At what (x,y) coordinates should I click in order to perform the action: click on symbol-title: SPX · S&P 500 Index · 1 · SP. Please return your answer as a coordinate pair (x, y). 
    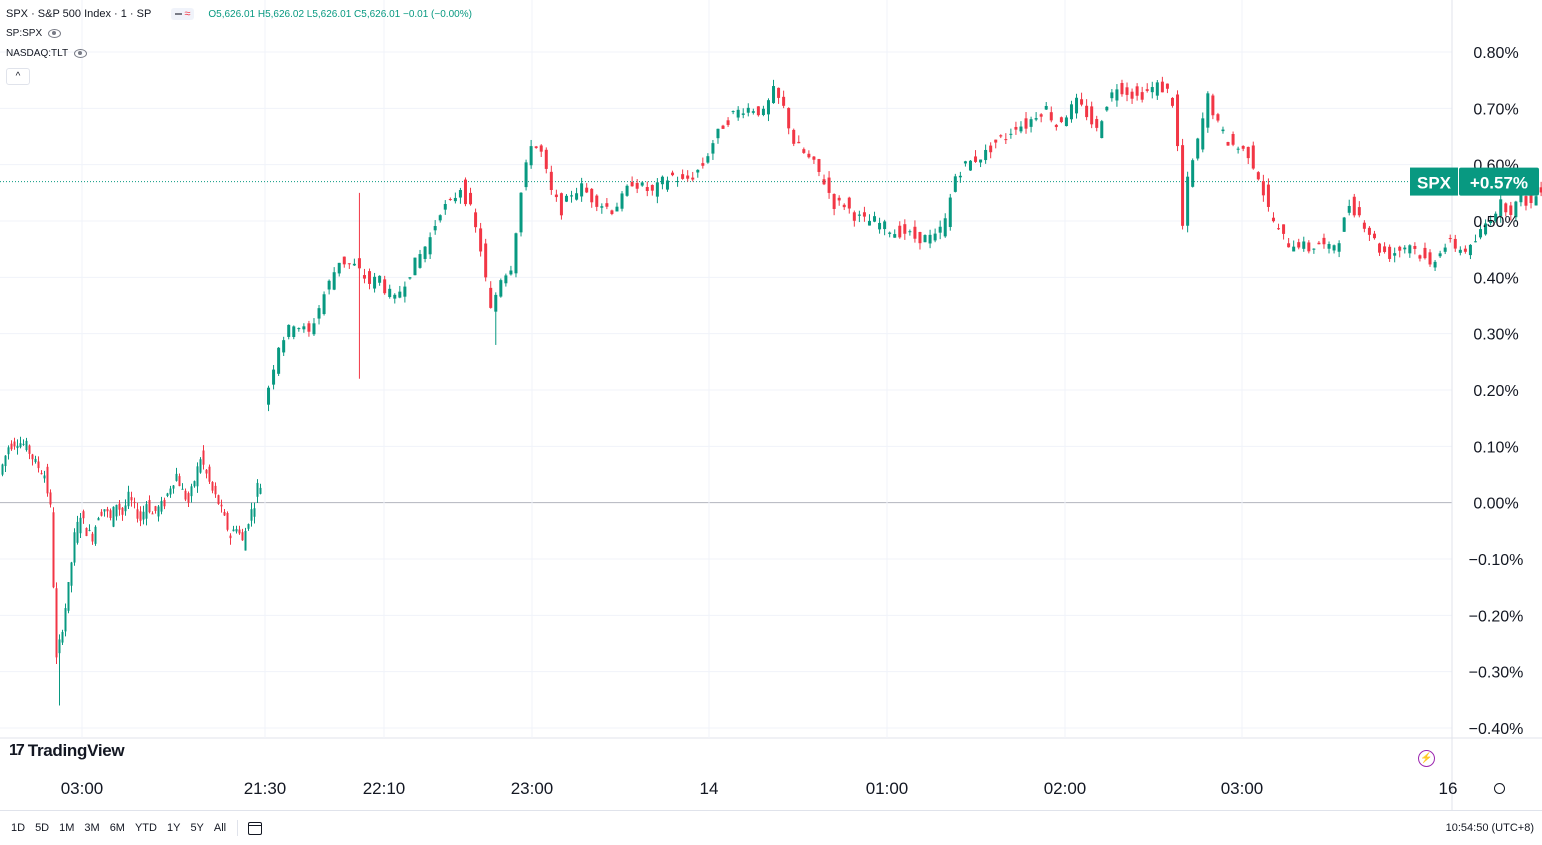
    Looking at the image, I should click on (78, 14).